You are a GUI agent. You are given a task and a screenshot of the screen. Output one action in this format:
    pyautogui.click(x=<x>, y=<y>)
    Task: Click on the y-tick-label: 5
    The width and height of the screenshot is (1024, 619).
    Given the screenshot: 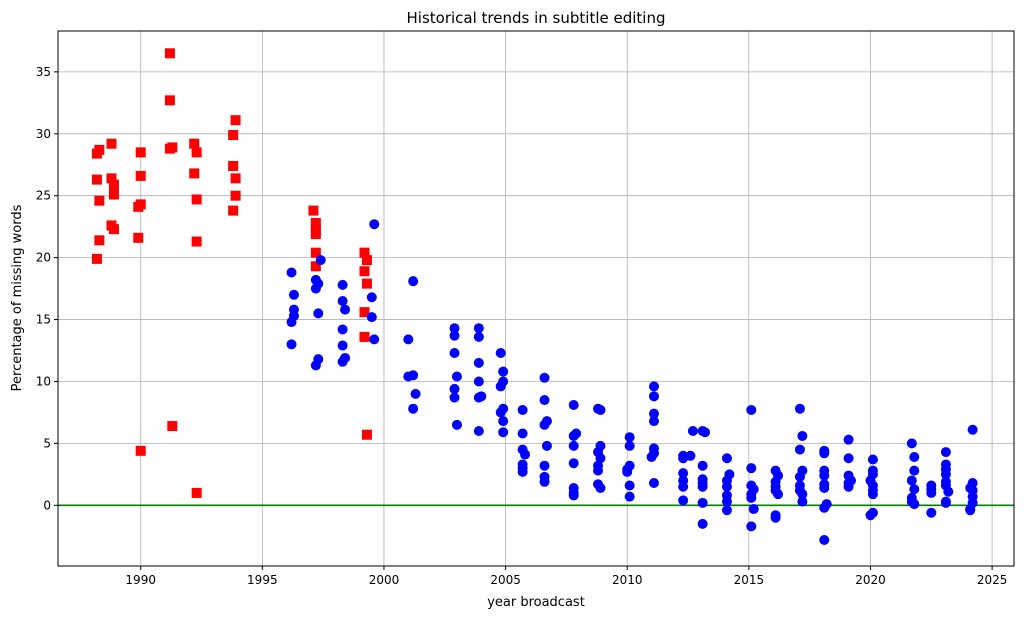 What is the action you would take?
    pyautogui.click(x=47, y=443)
    